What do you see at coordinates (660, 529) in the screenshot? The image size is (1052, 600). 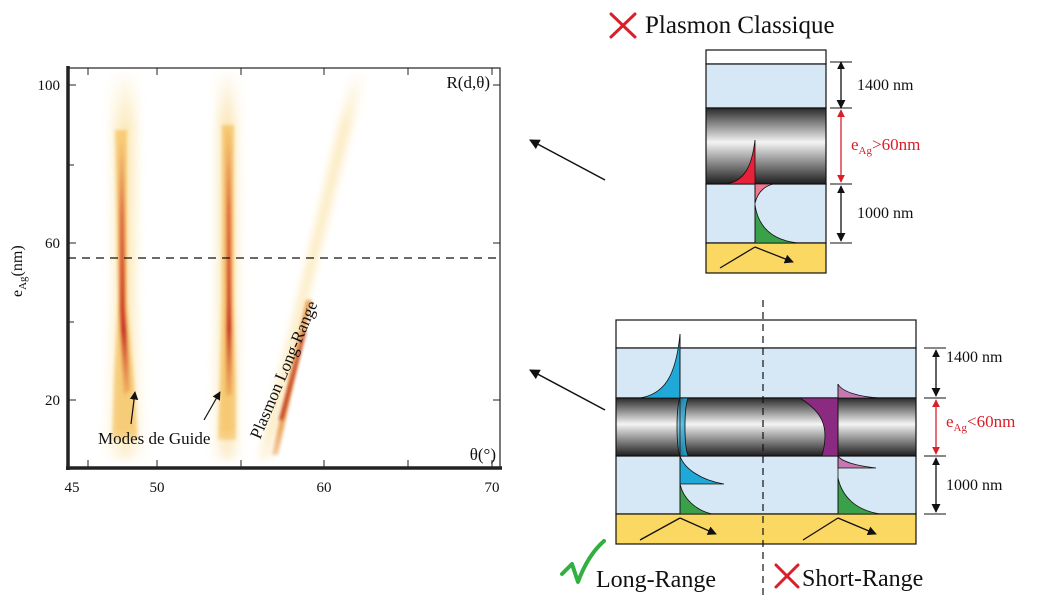 I see `incident-ray-lr` at bounding box center [660, 529].